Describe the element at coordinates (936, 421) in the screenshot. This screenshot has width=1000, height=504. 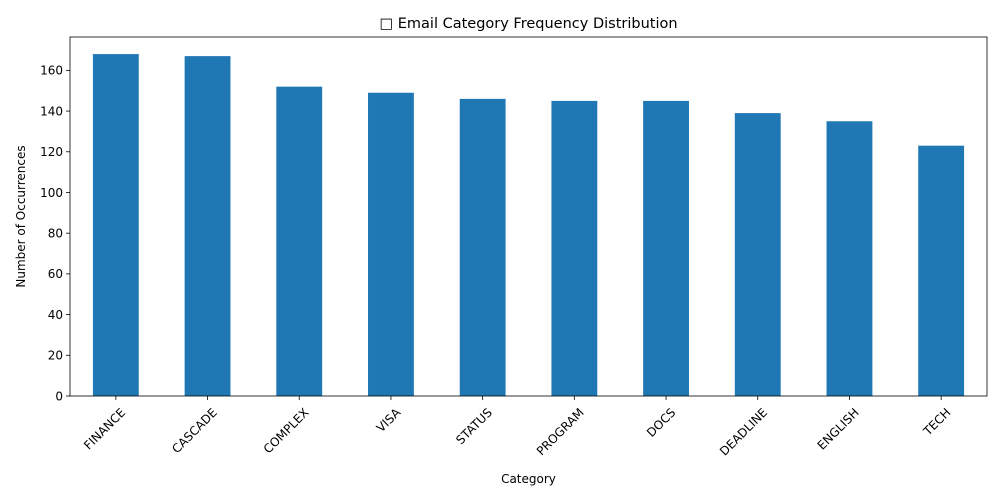
I see `x-tick-label-tech: TECH` at that location.